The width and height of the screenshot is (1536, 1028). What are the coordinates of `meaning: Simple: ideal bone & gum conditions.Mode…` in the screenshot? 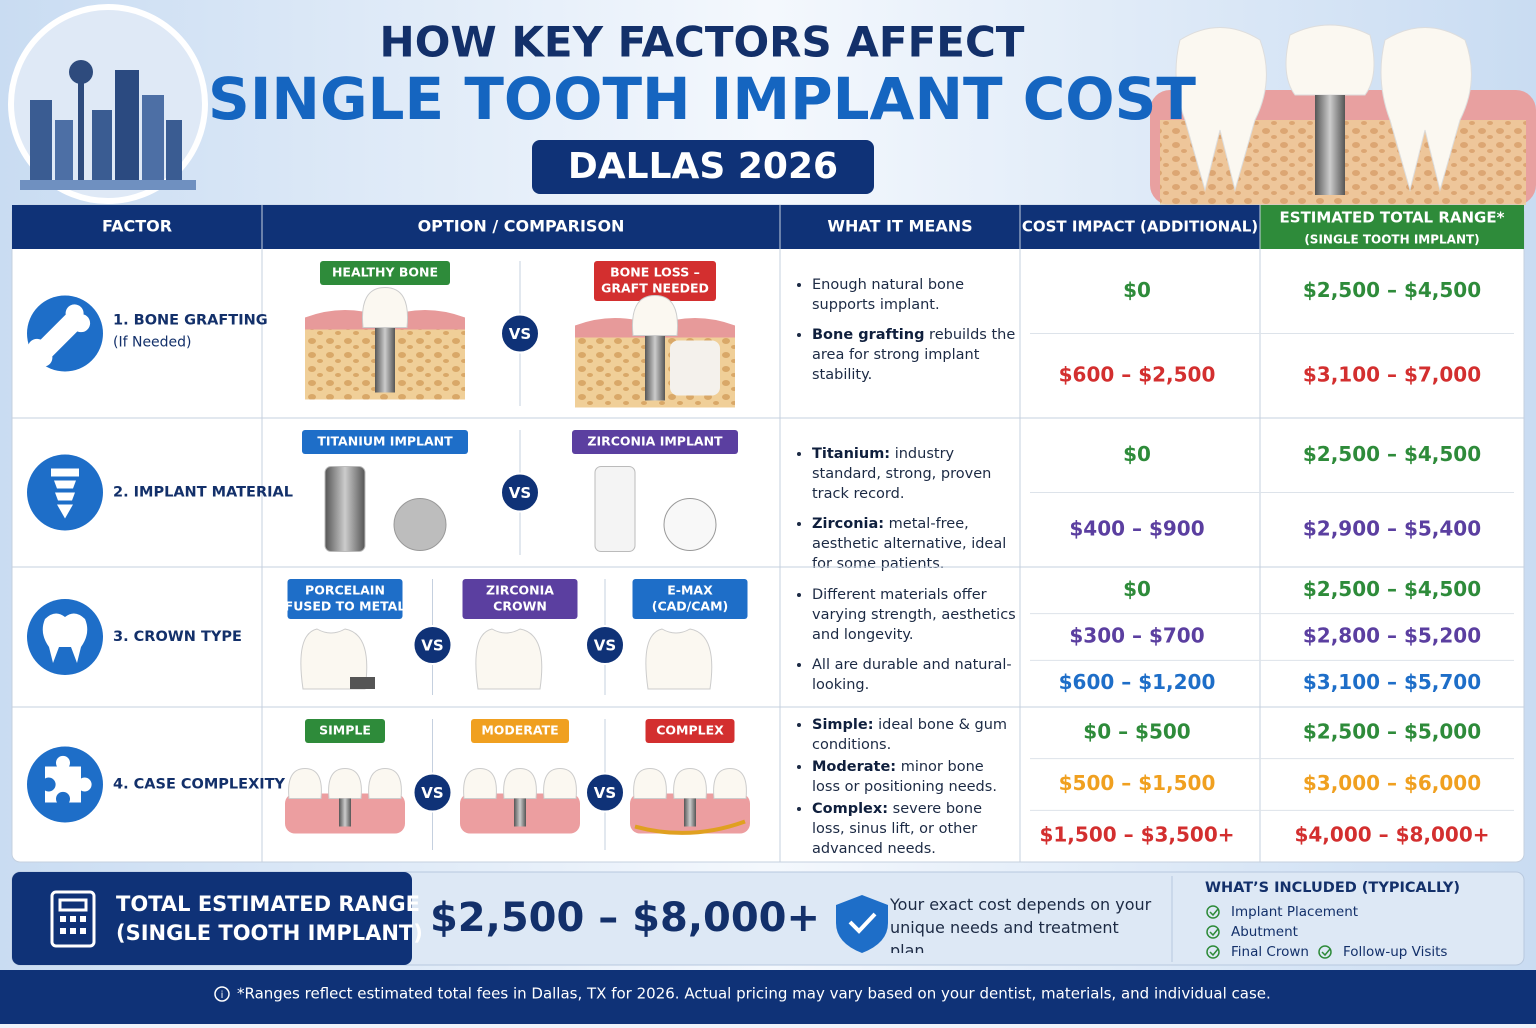 It's located at (906, 784).